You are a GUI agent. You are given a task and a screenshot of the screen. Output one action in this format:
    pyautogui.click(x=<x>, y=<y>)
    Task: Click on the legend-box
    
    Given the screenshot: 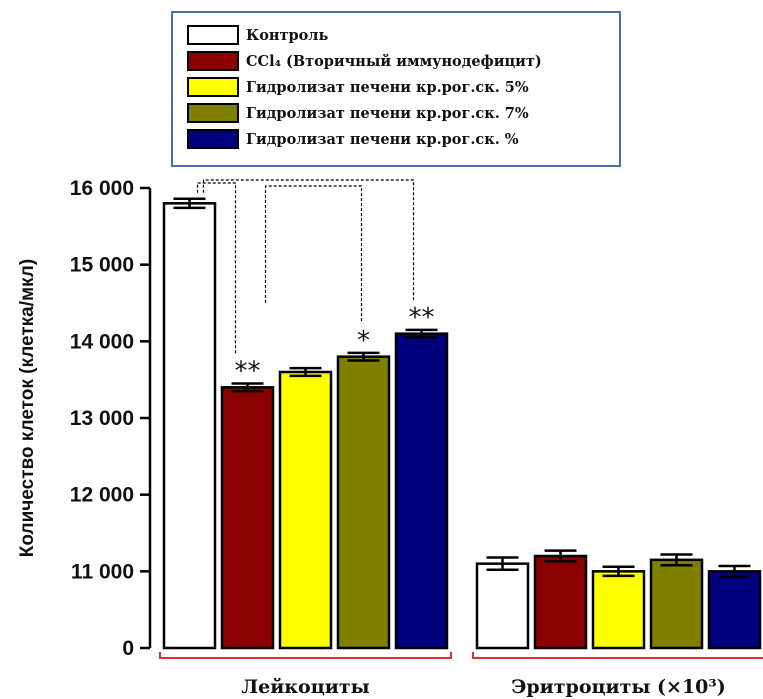 What is the action you would take?
    pyautogui.click(x=396, y=89)
    